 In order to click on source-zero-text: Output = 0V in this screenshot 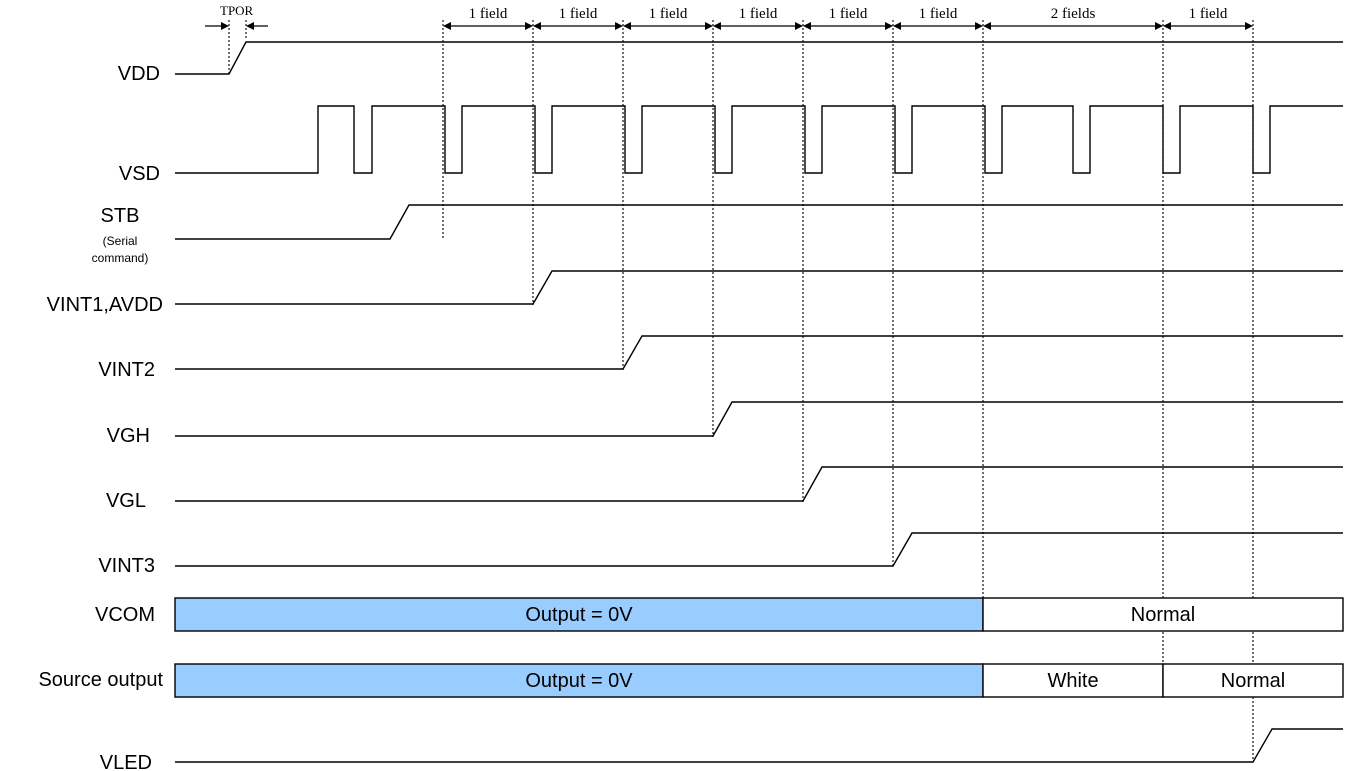, I will do `click(579, 681)`.